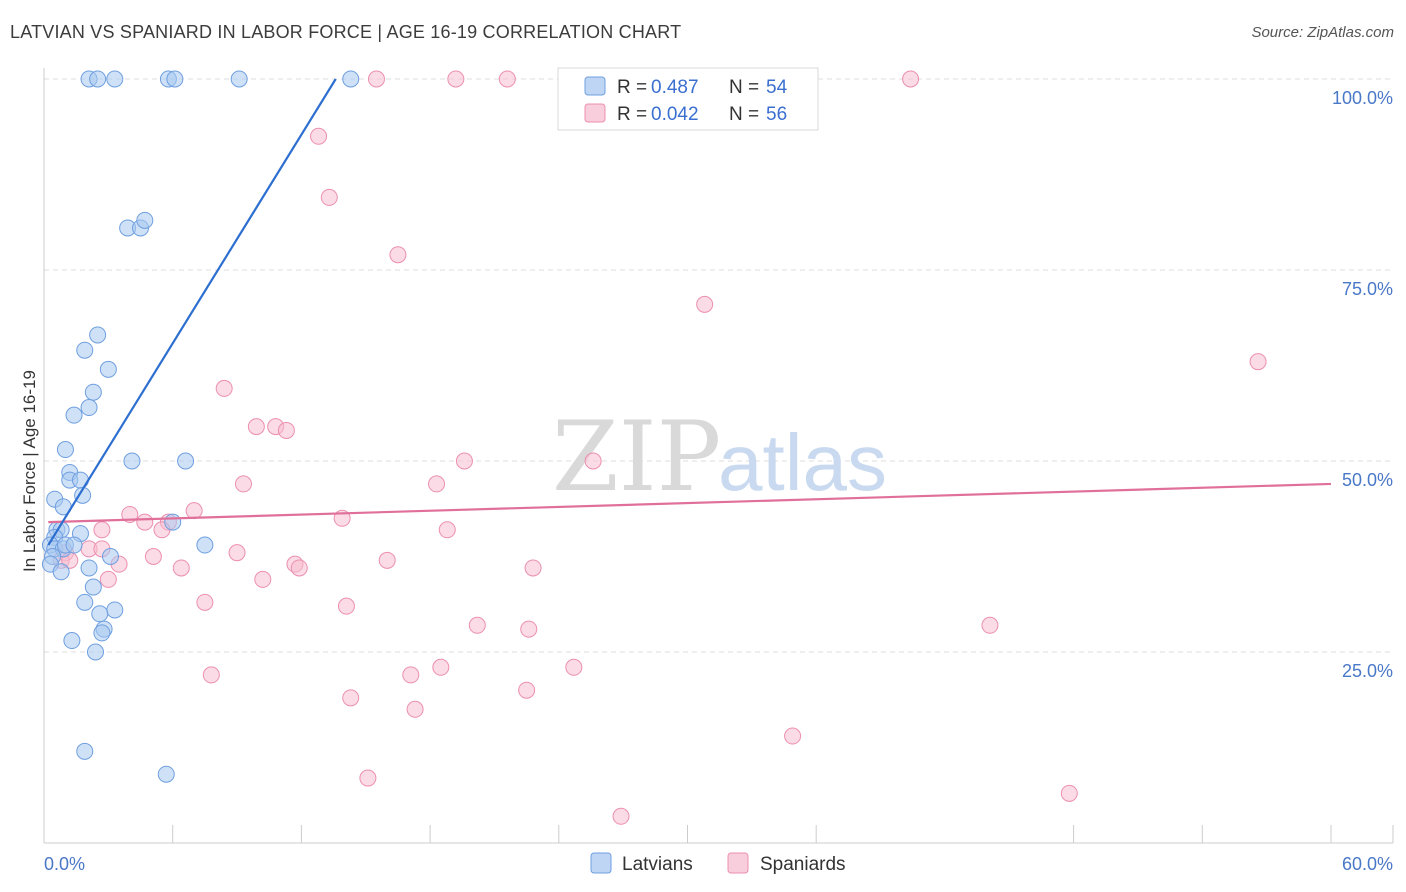 The height and width of the screenshot is (892, 1406). What do you see at coordinates (803, 864) in the screenshot?
I see `bottom-legend-spaniard: Spaniards` at bounding box center [803, 864].